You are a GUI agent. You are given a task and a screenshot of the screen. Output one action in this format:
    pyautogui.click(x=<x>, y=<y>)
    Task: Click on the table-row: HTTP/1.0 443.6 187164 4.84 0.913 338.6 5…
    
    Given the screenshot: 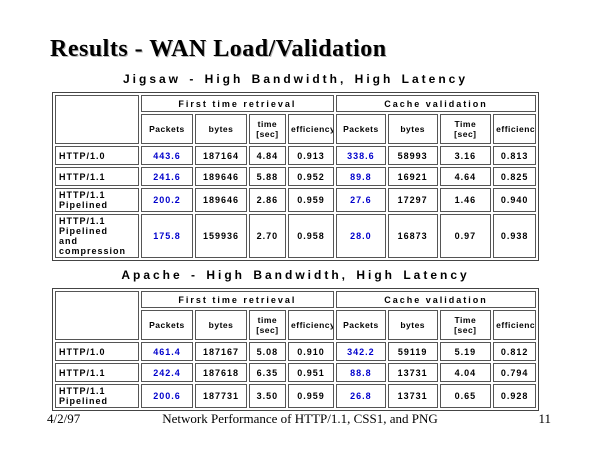 What is the action you would take?
    pyautogui.click(x=295, y=155)
    